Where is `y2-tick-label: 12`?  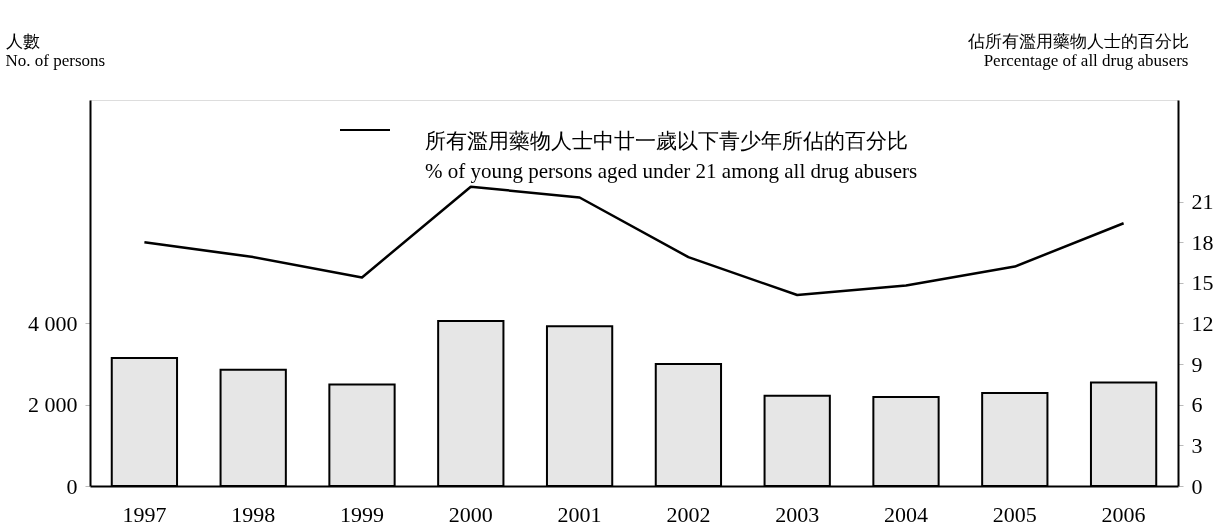
y2-tick-label: 12 is located at coordinates (1202, 323).